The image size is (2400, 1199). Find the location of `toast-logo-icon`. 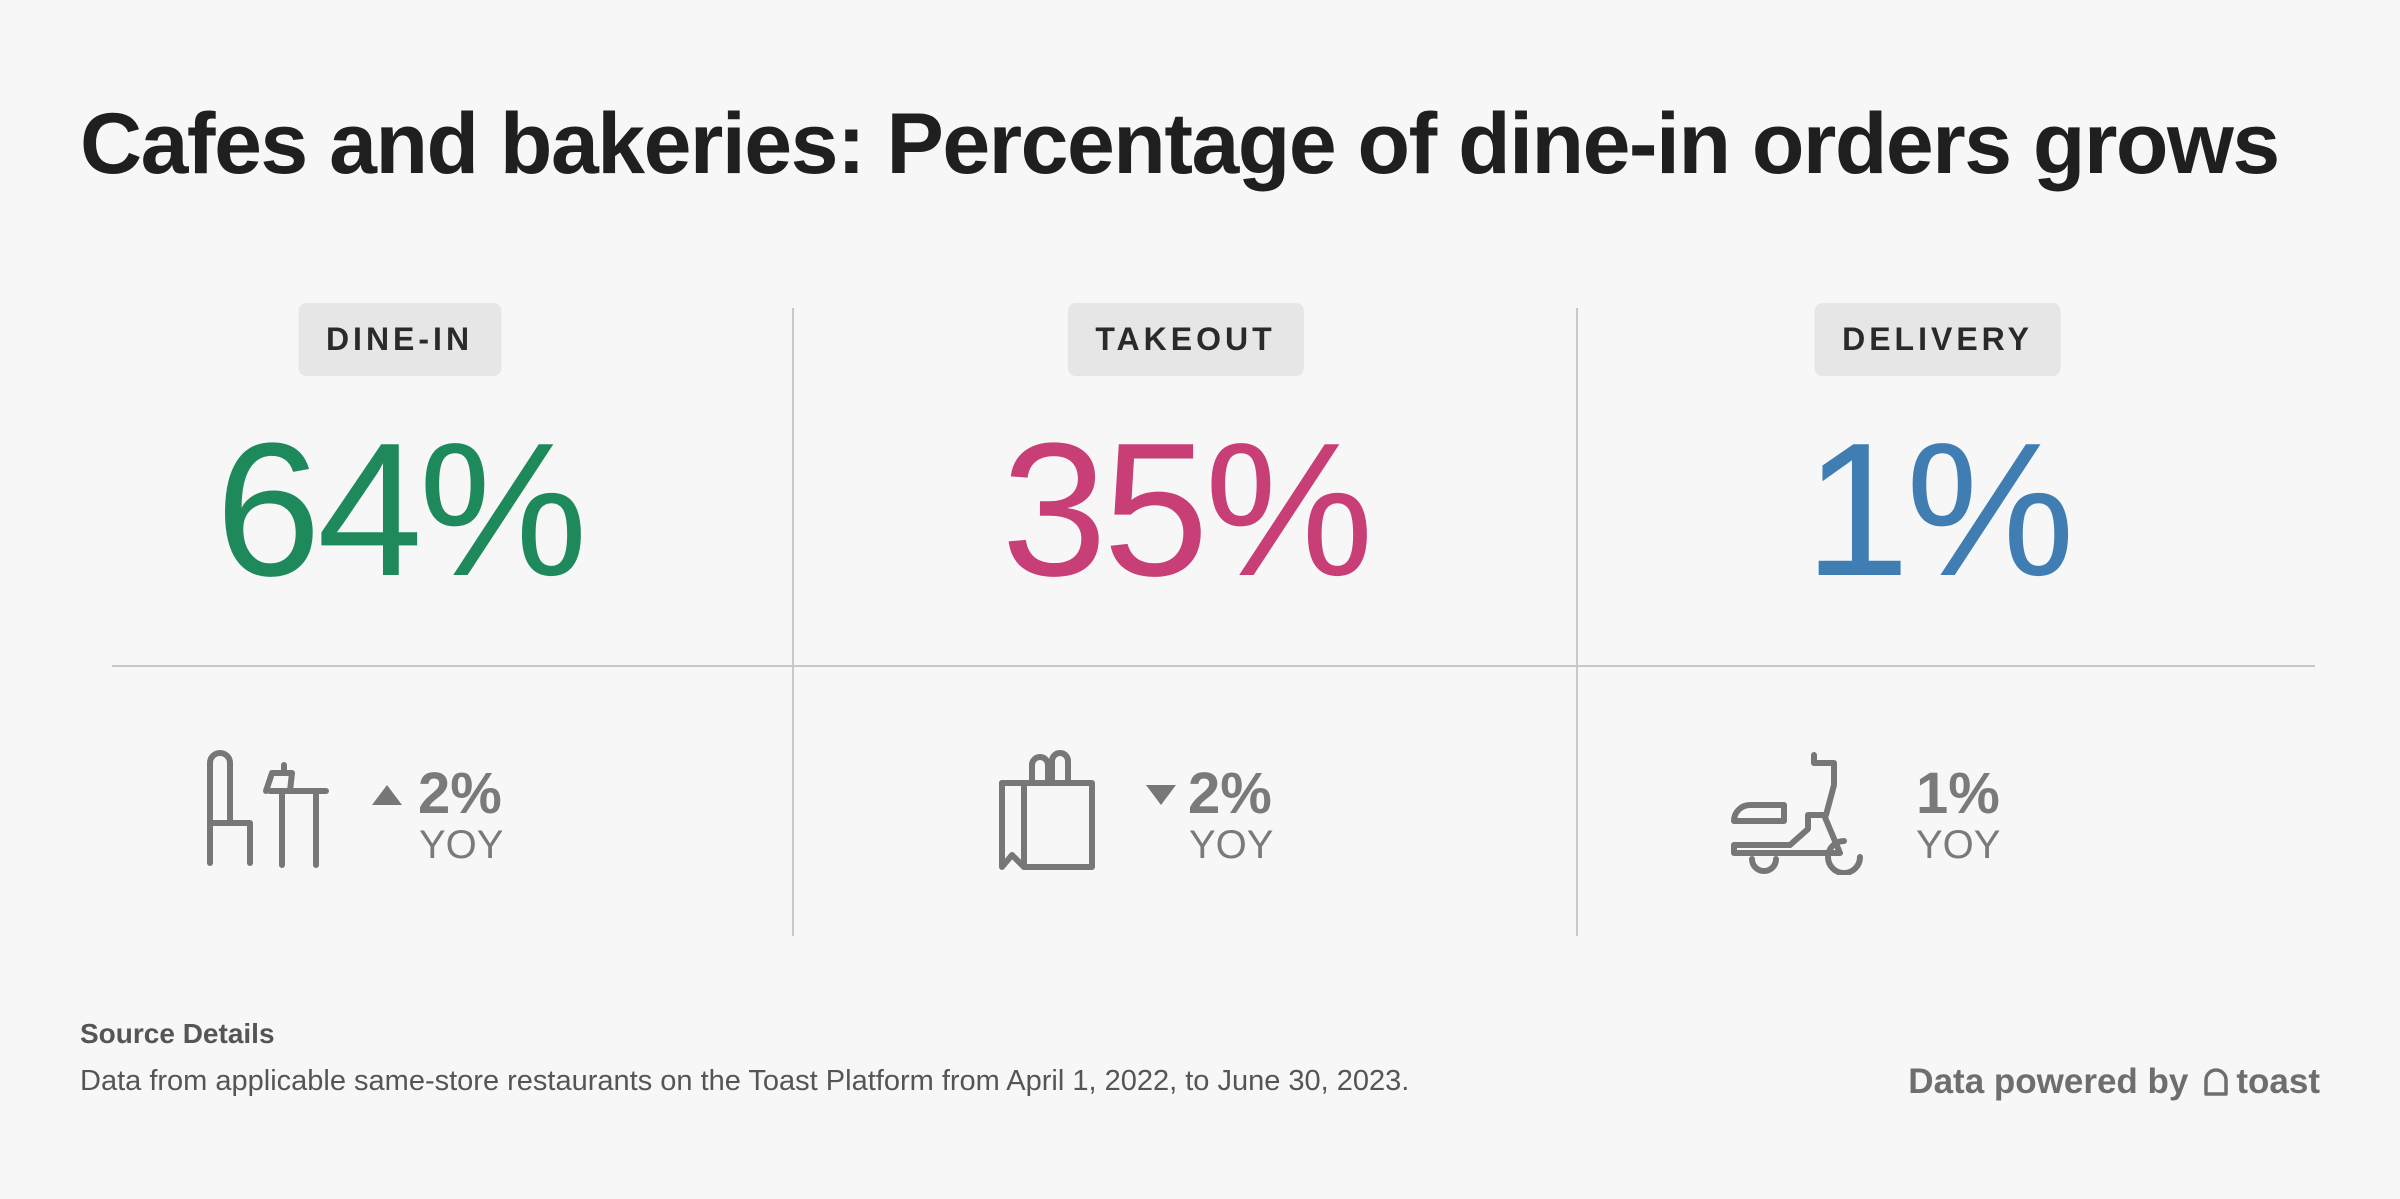

toast-logo-icon is located at coordinates (2216, 1082).